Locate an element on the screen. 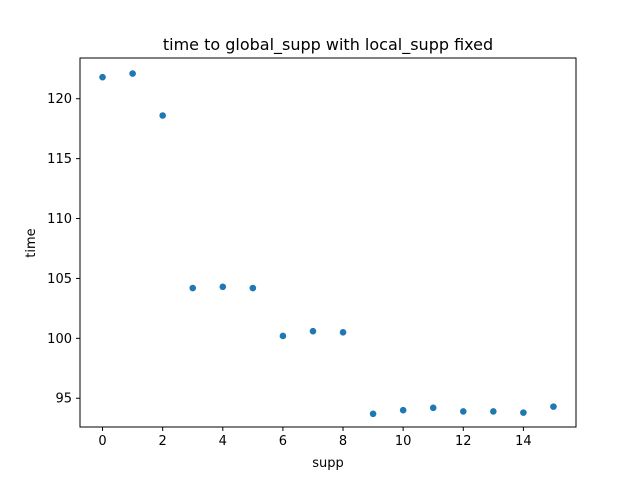 Image resolution: width=640 pixels, height=480 pixels. x-tick-label: 10 is located at coordinates (403, 441).